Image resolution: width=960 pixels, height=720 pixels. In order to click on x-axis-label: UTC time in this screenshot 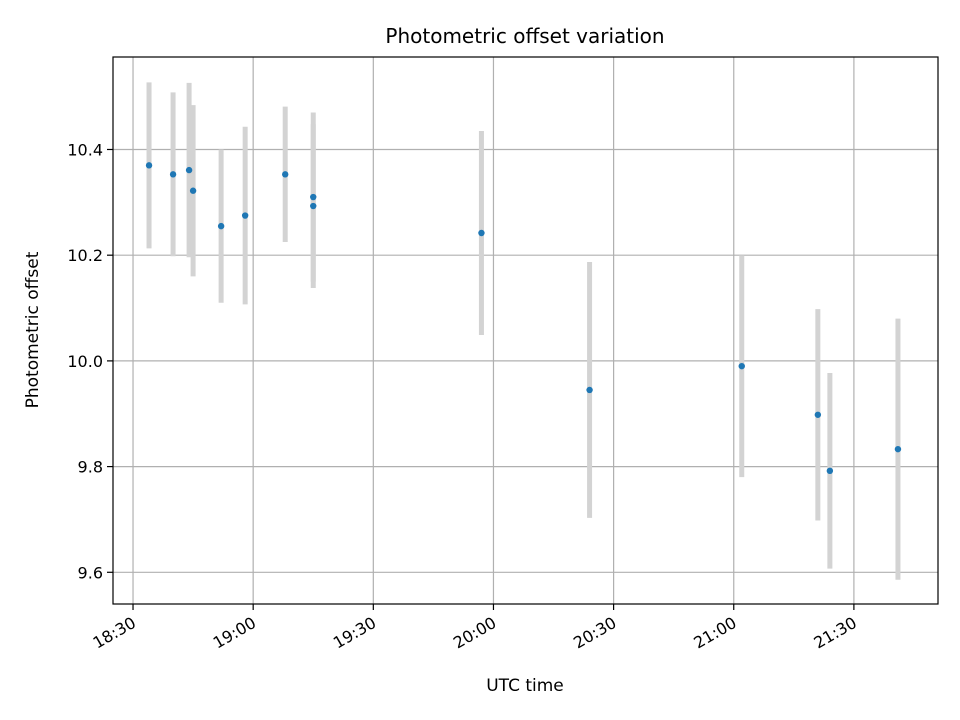, I will do `click(525, 686)`.